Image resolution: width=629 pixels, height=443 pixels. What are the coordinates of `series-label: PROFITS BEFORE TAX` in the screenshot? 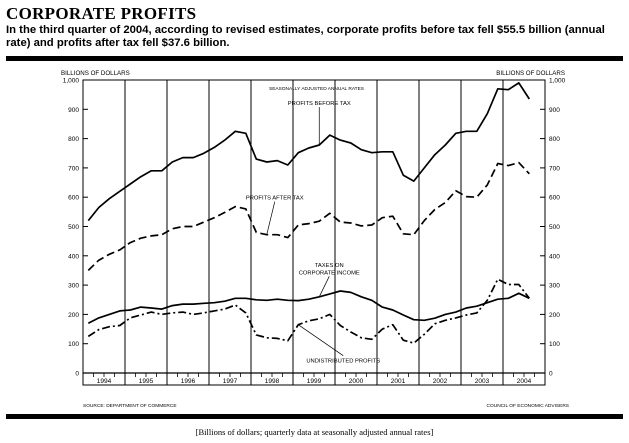 It's located at (319, 104).